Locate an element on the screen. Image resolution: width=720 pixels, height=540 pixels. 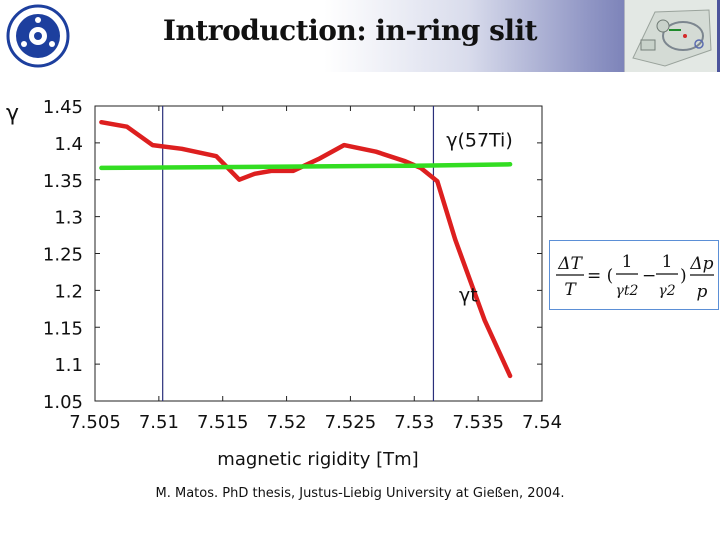
y-tick-label: 1.2 is located at coordinates (68, 291).